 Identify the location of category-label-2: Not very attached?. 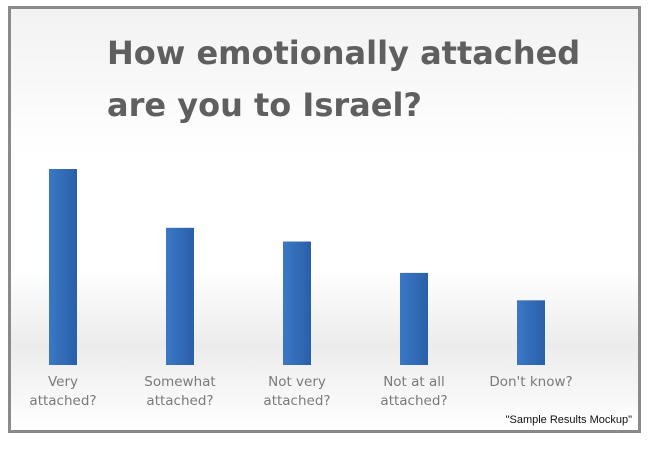
(297, 391).